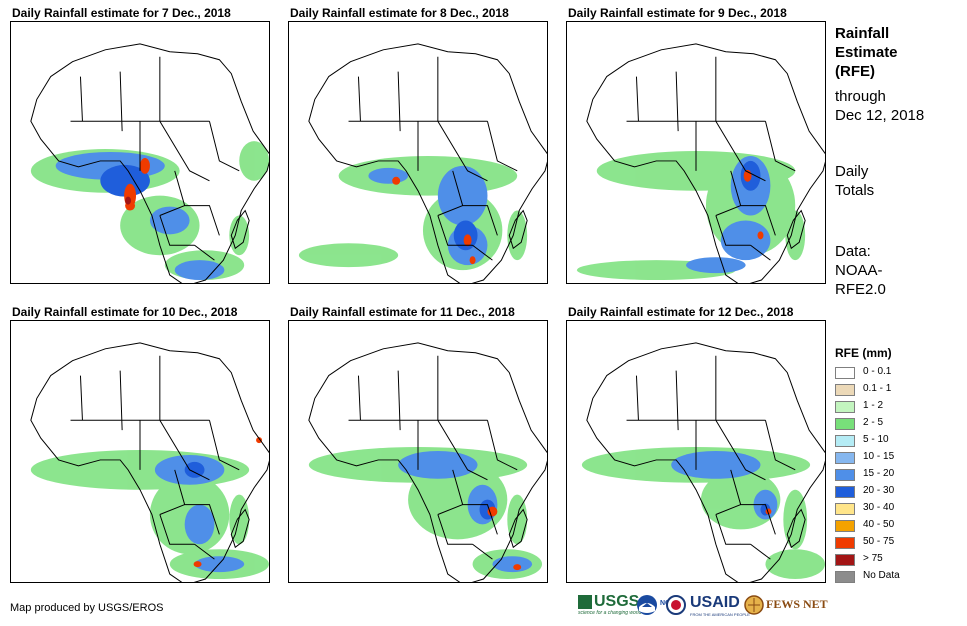 The height and width of the screenshot is (626, 967). I want to click on sidebar-daily-line1: Daily, so click(852, 171).